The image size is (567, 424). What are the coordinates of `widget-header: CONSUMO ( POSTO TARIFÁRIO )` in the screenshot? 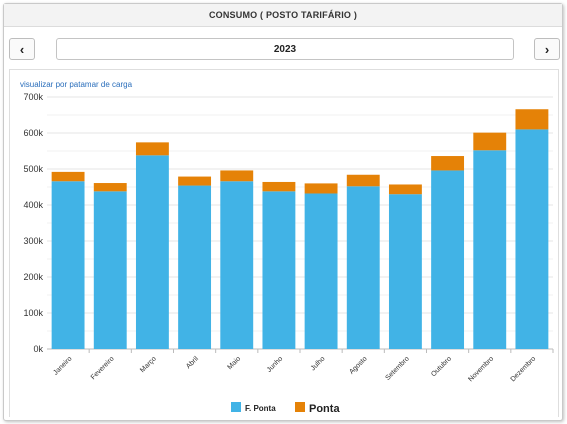 It's located at (283, 15).